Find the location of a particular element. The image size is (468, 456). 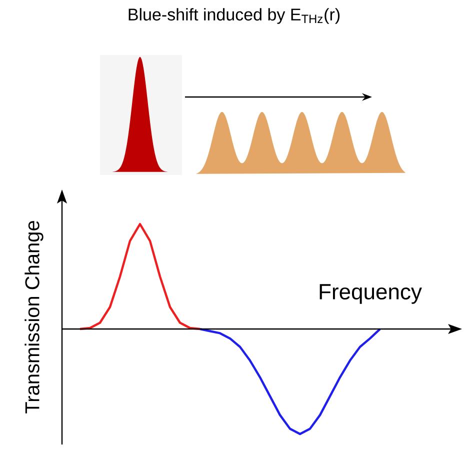

chart-title: Blue-shift induced by E$_{THz}$(r) is located at coordinates (234, 16).